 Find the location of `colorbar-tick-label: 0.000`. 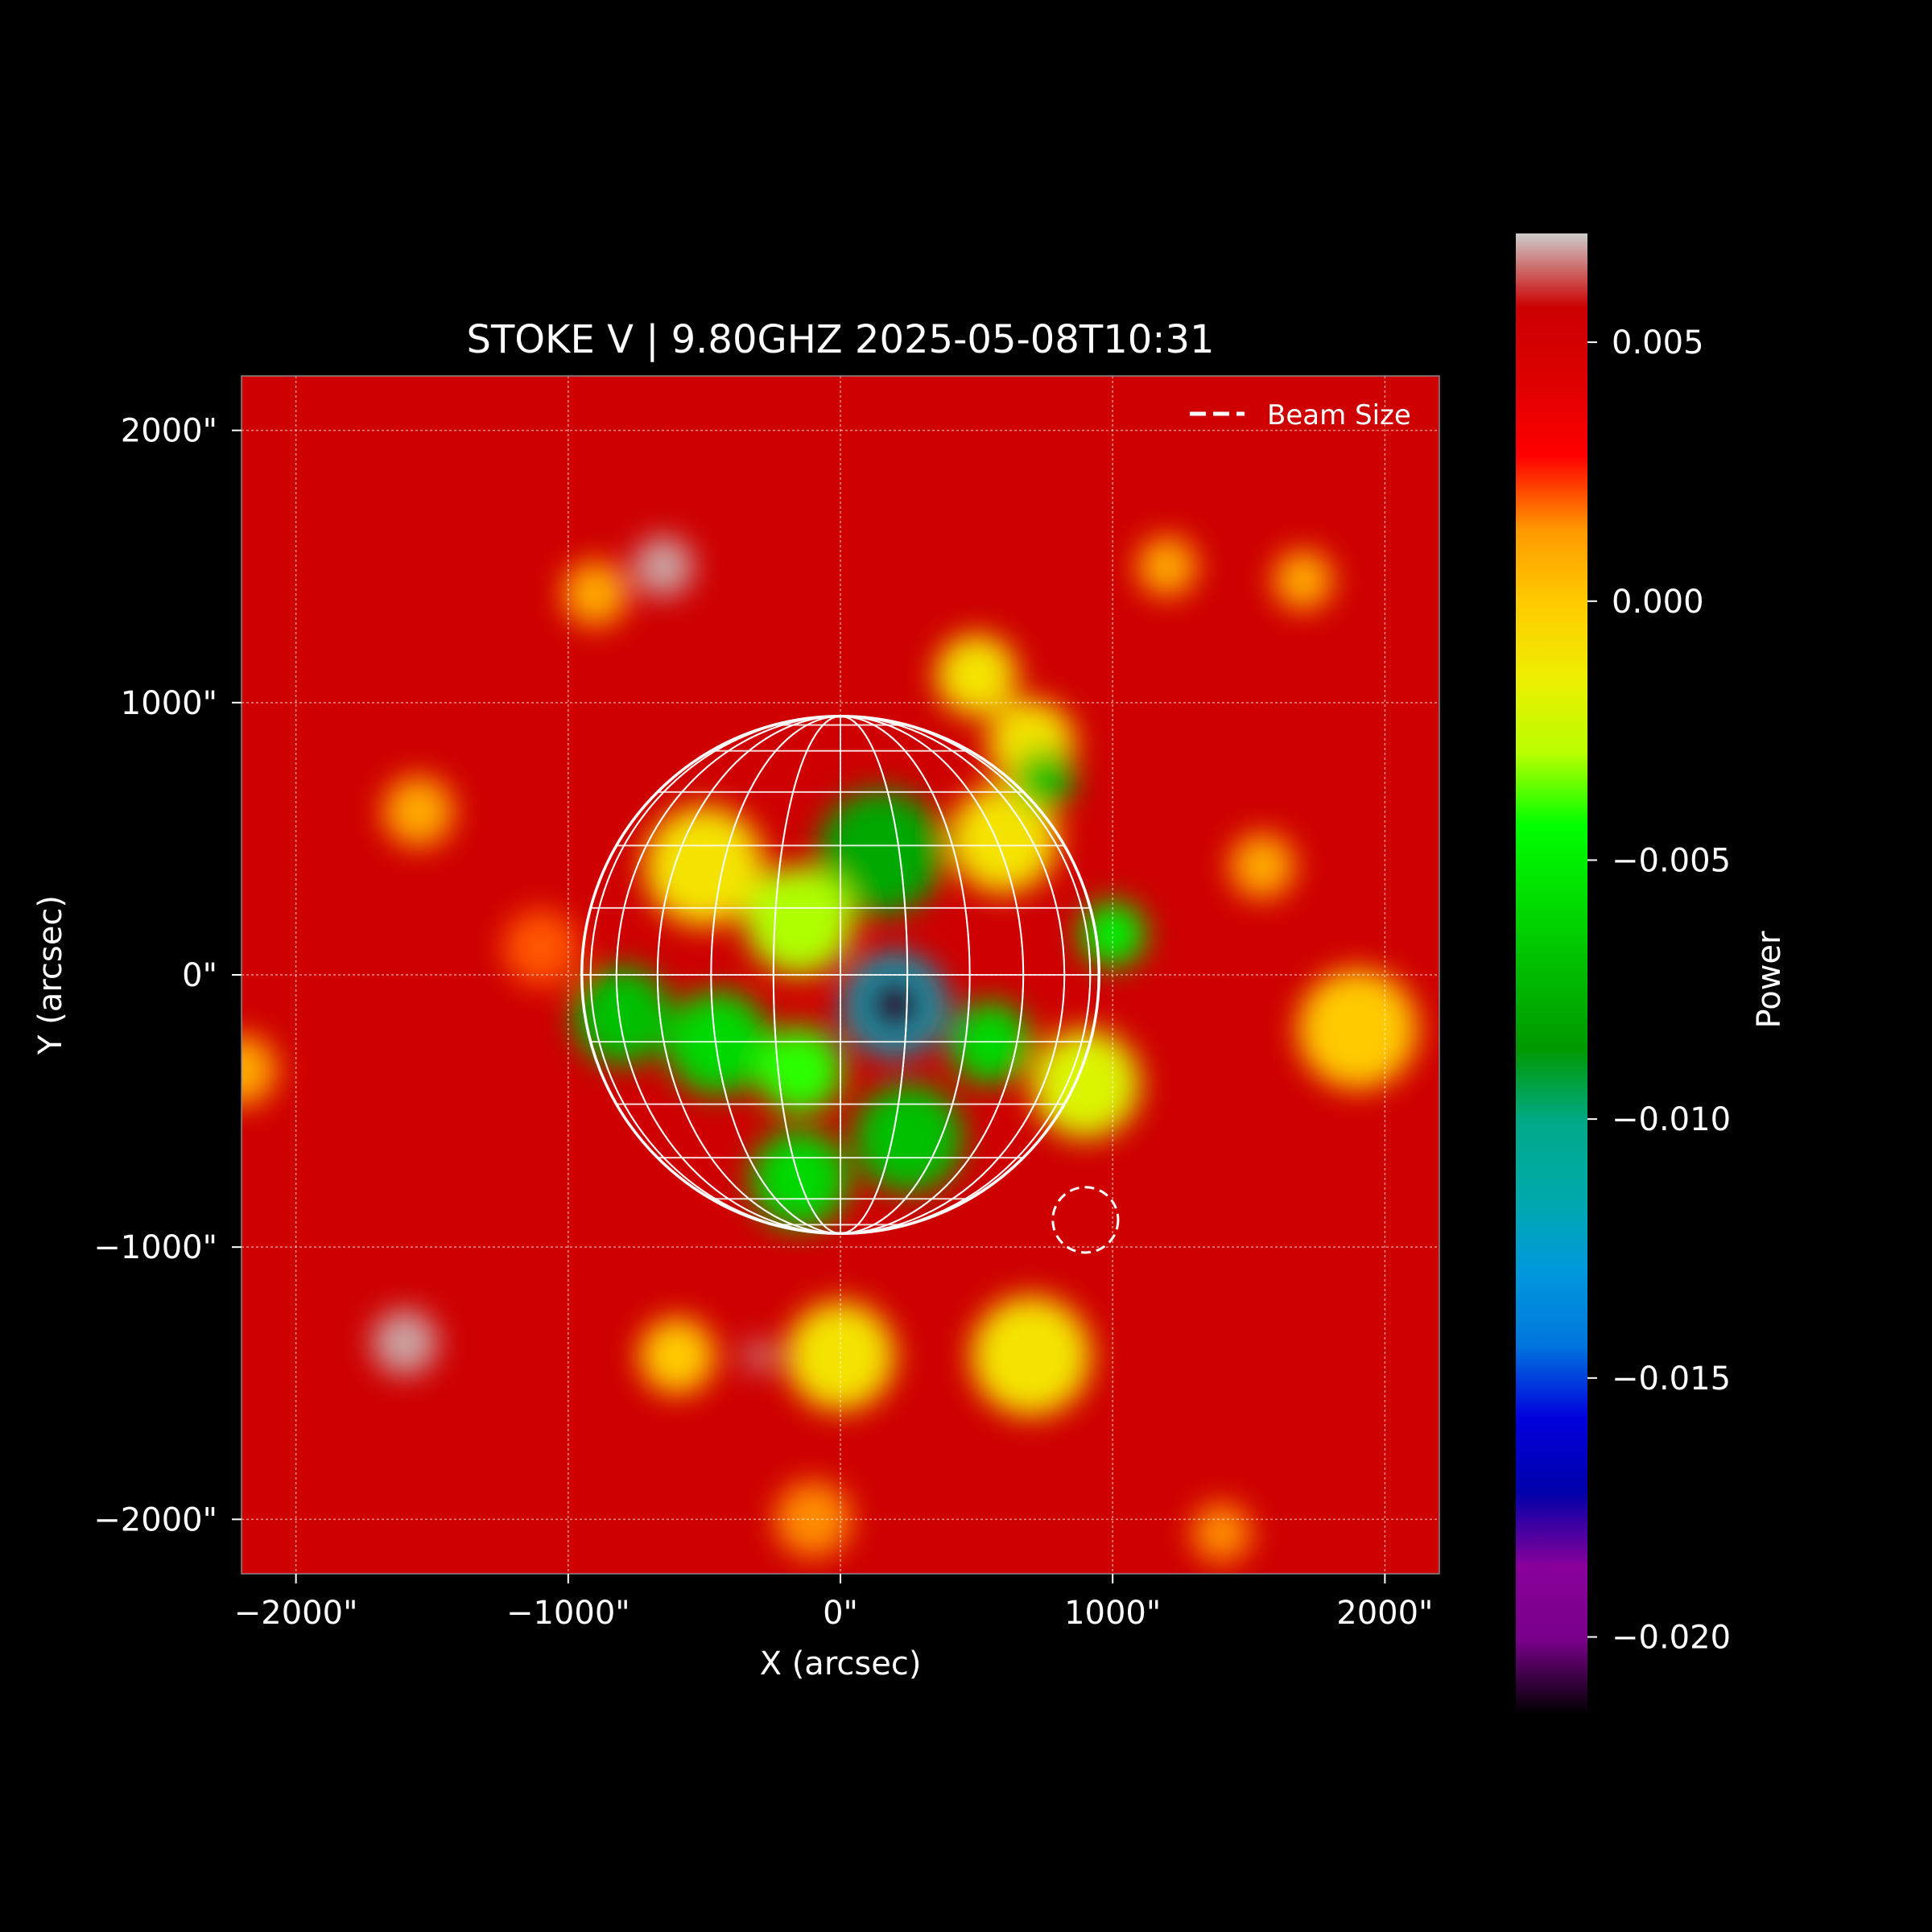

colorbar-tick-label: 0.000 is located at coordinates (1658, 602).